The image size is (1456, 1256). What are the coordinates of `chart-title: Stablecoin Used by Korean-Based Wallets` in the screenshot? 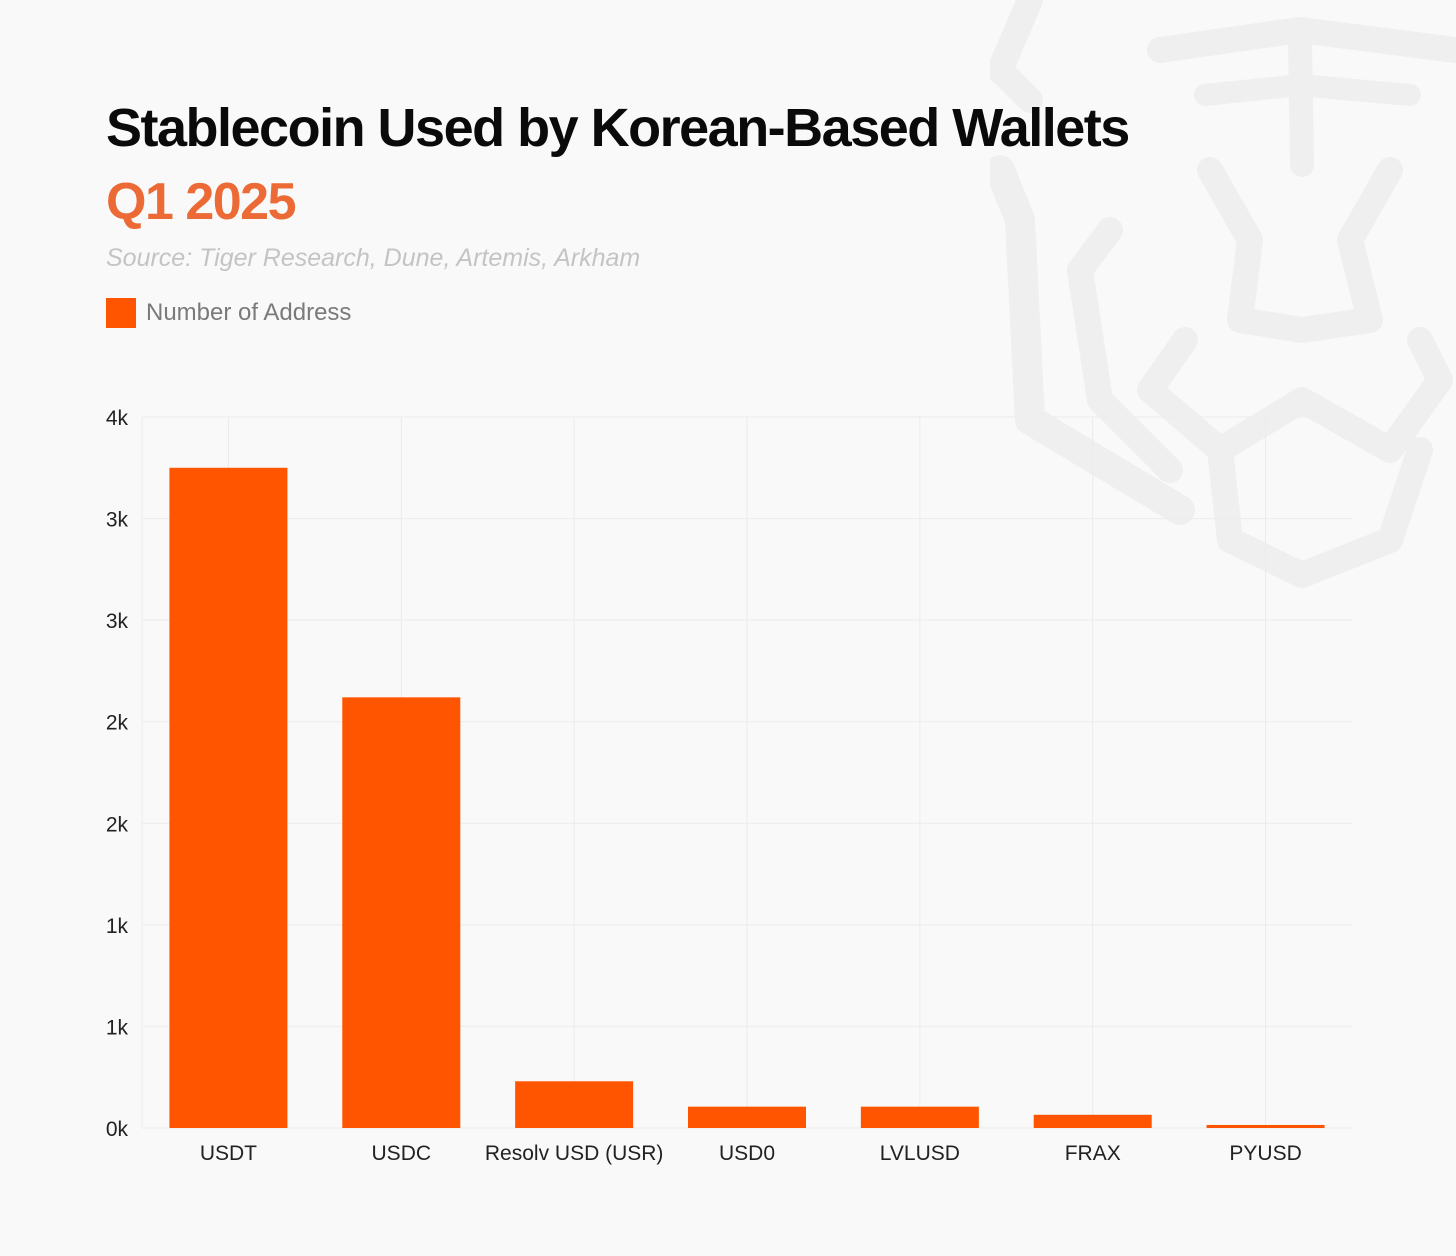 It's located at (618, 128).